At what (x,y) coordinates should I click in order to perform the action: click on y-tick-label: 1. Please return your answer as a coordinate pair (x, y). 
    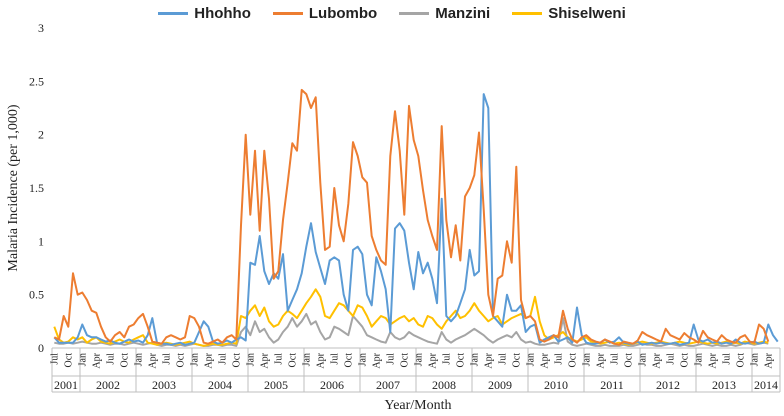
    Looking at the image, I should click on (41, 241).